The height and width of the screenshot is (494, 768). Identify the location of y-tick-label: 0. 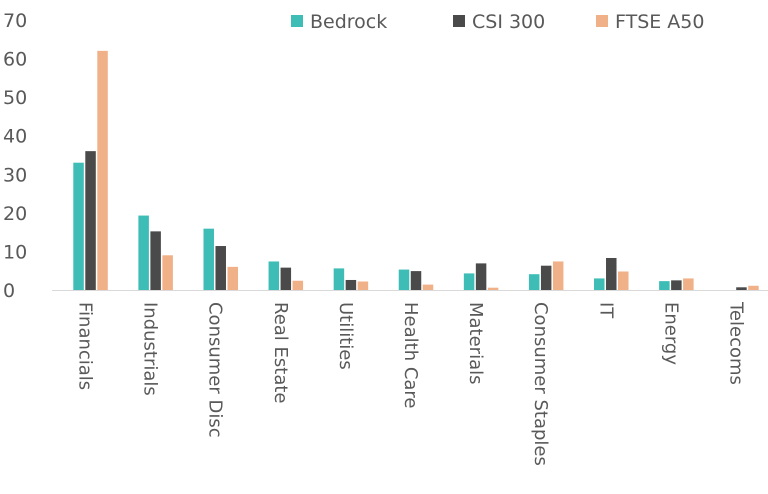
(9, 291).